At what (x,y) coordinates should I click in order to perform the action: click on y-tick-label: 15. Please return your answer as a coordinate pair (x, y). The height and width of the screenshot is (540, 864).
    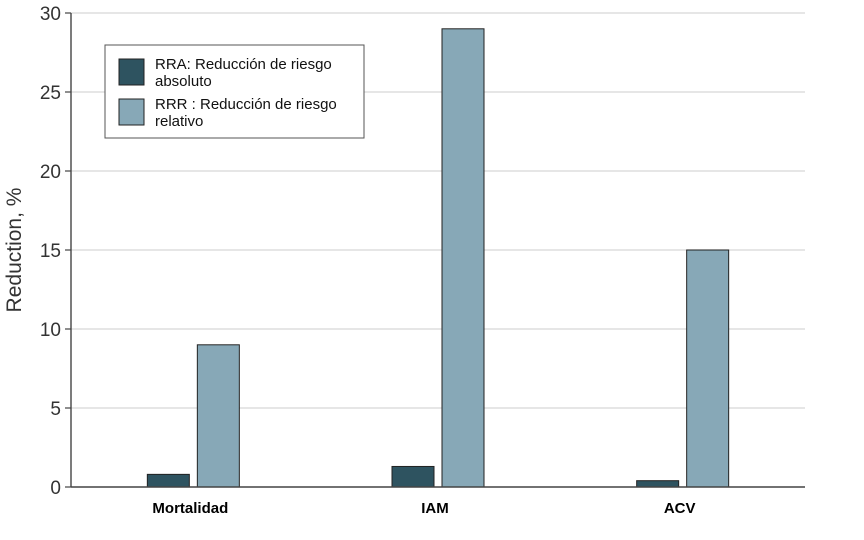
    Looking at the image, I should click on (50, 251).